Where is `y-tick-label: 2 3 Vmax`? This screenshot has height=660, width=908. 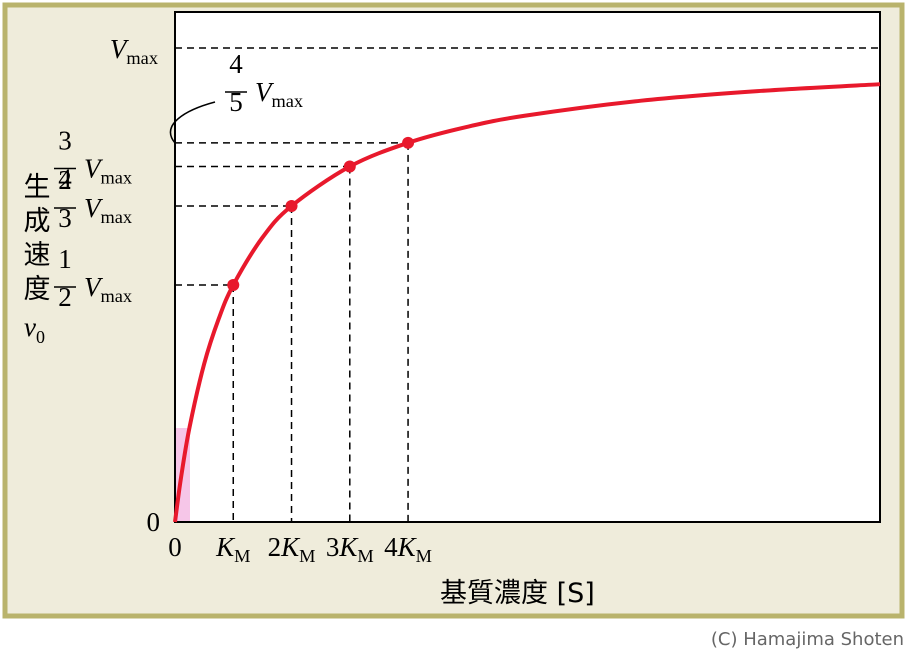
y-tick-label: 2 3 Vmax is located at coordinates (95, 199).